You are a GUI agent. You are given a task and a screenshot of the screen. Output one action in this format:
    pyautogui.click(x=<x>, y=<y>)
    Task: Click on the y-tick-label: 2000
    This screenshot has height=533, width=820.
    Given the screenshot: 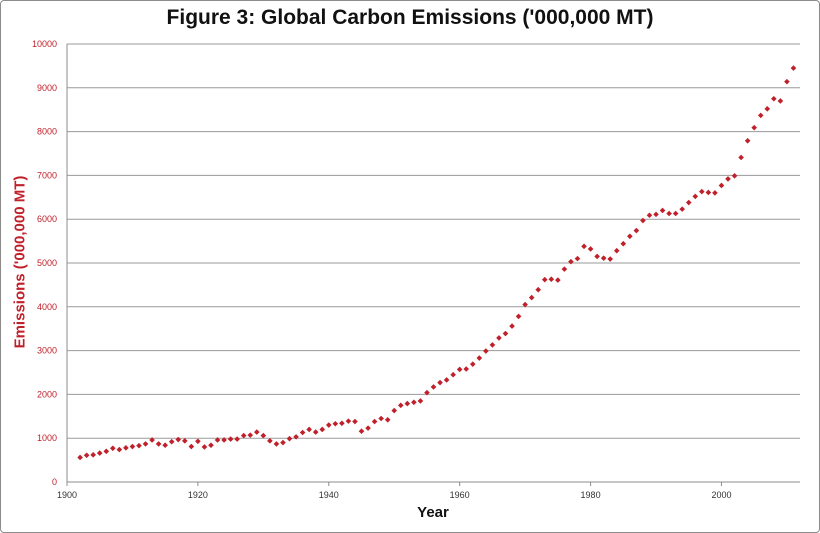 What is the action you would take?
    pyautogui.click(x=47, y=394)
    